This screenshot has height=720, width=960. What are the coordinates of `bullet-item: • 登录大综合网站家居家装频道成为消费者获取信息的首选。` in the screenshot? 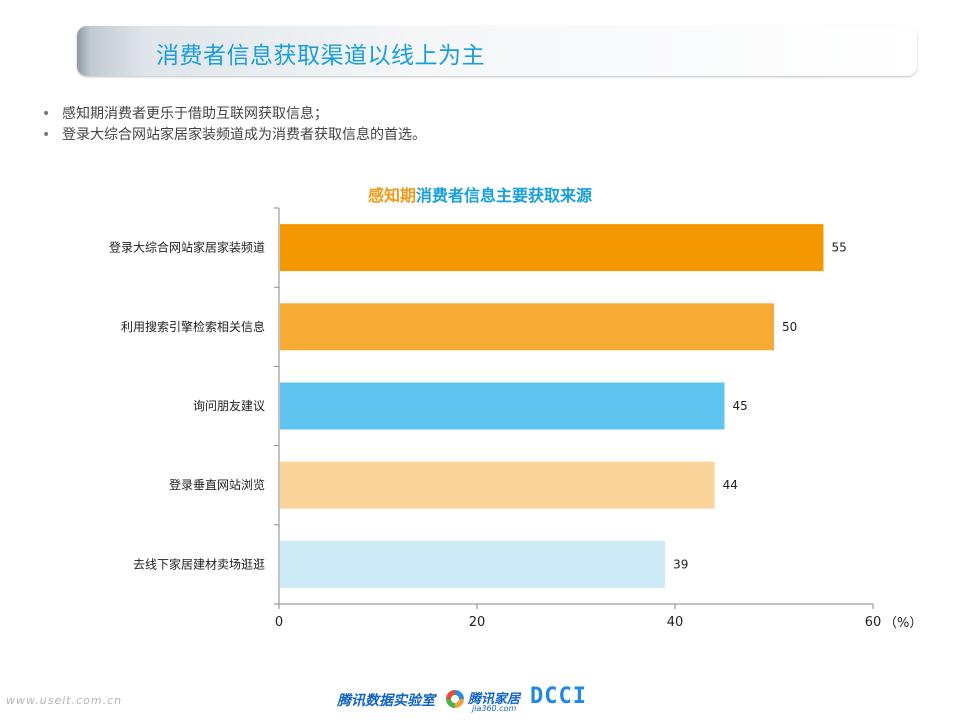 It's located at (234, 135).